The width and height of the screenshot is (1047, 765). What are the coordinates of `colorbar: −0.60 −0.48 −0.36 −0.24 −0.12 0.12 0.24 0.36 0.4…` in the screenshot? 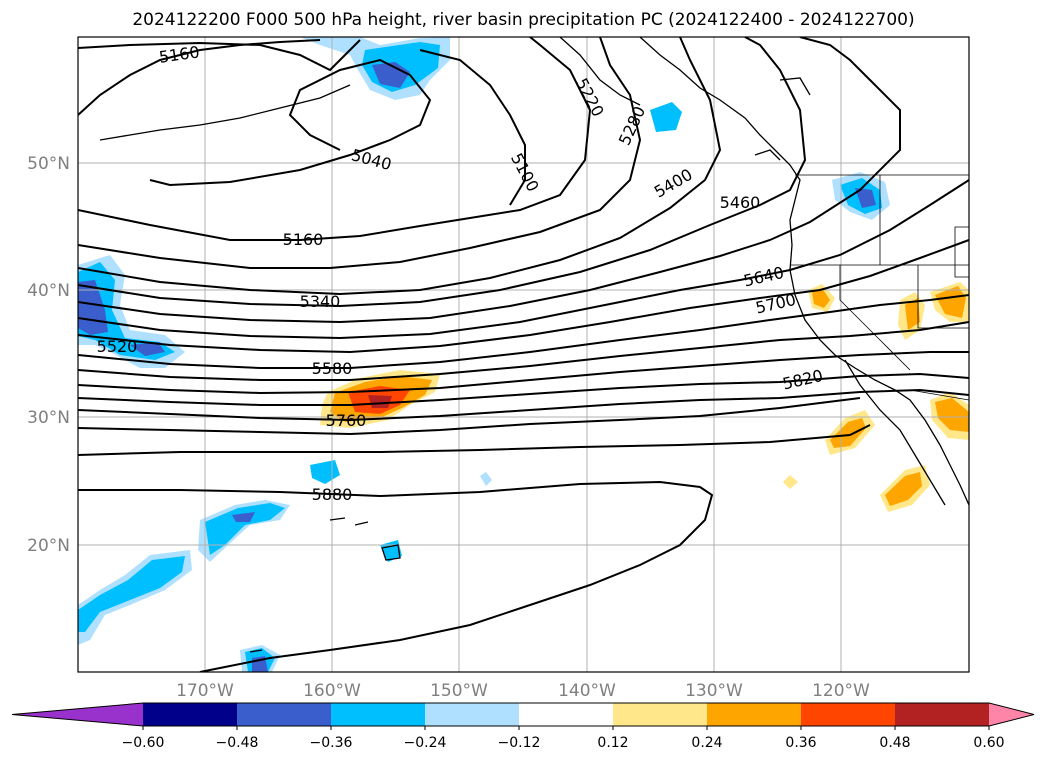 It's located at (523, 726).